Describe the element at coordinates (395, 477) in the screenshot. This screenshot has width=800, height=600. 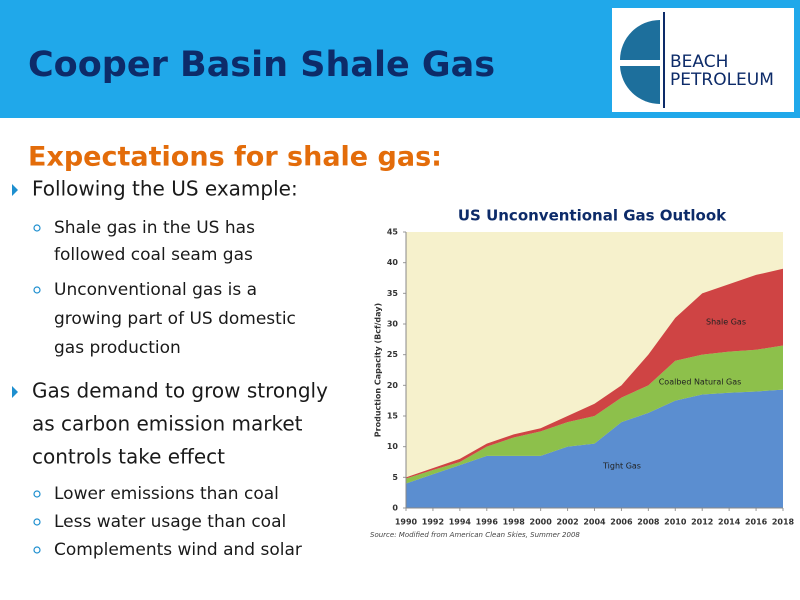
I see `y-tick-label: 5` at that location.